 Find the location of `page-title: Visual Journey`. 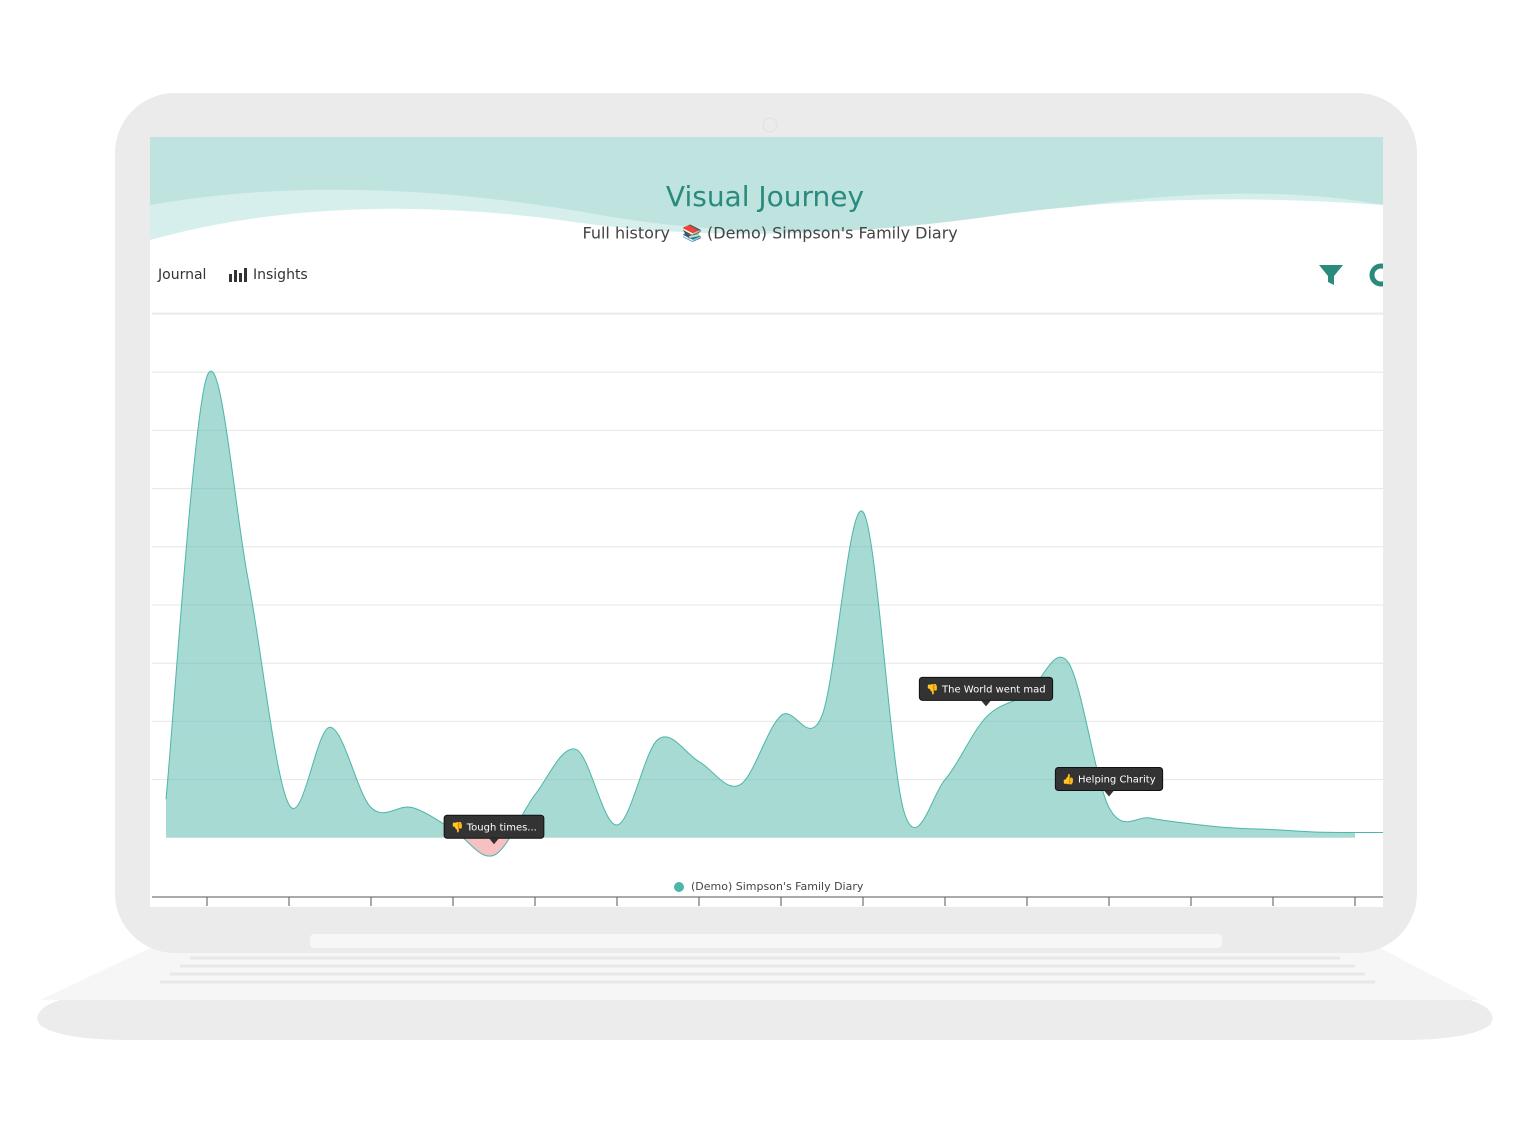

page-title: Visual Journey is located at coordinates (765, 196).